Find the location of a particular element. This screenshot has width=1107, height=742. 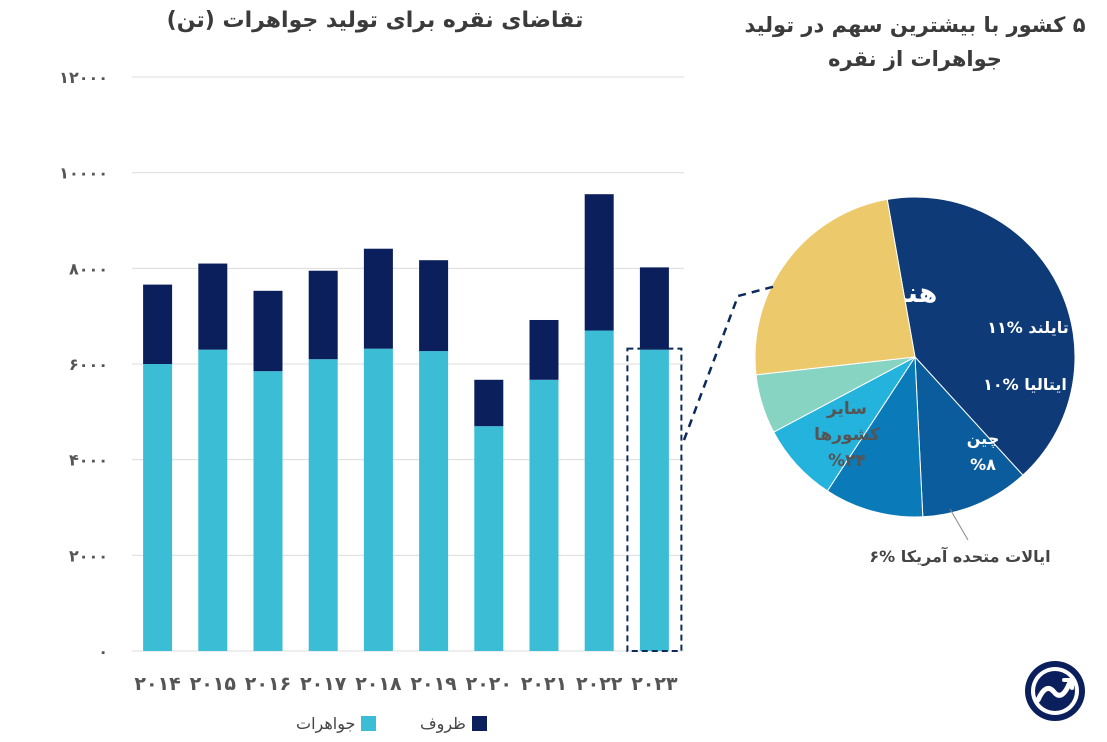

pie-label: تایلند %۱۱ is located at coordinates (1027, 327).